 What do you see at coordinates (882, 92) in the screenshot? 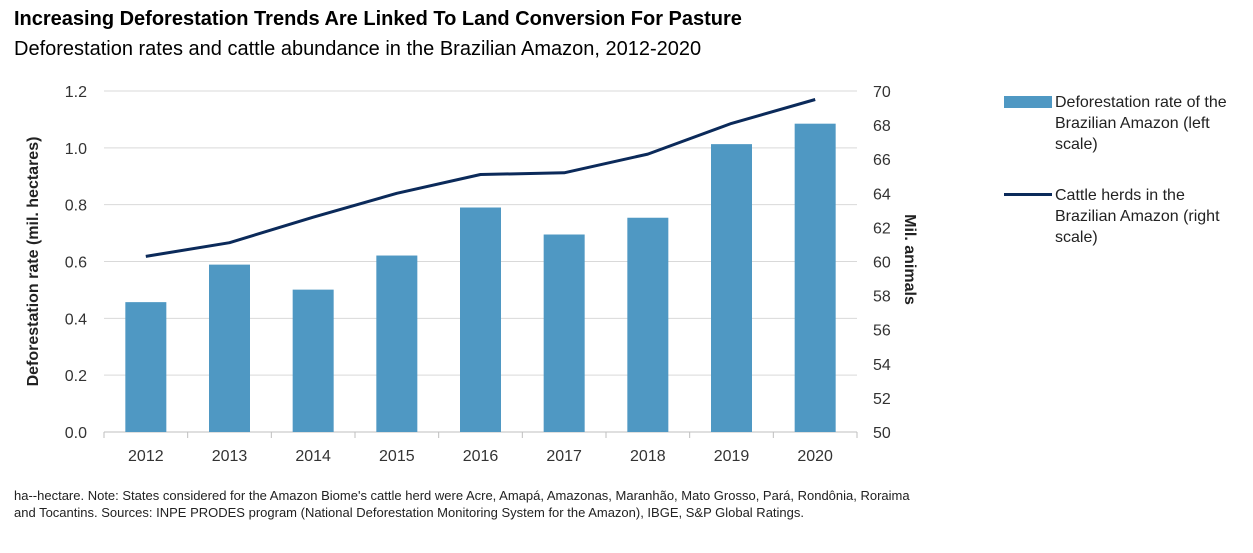
I see `y-right-tick-label: 70` at bounding box center [882, 92].